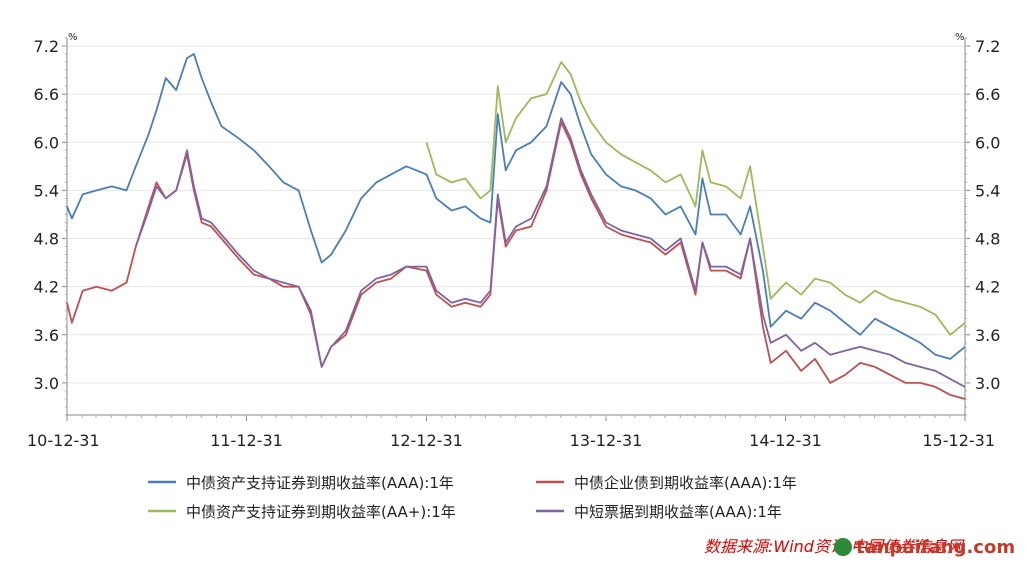  I want to click on legend-label-3: 中债资产支持证券到期收益率(AA+):1年, so click(321, 512).